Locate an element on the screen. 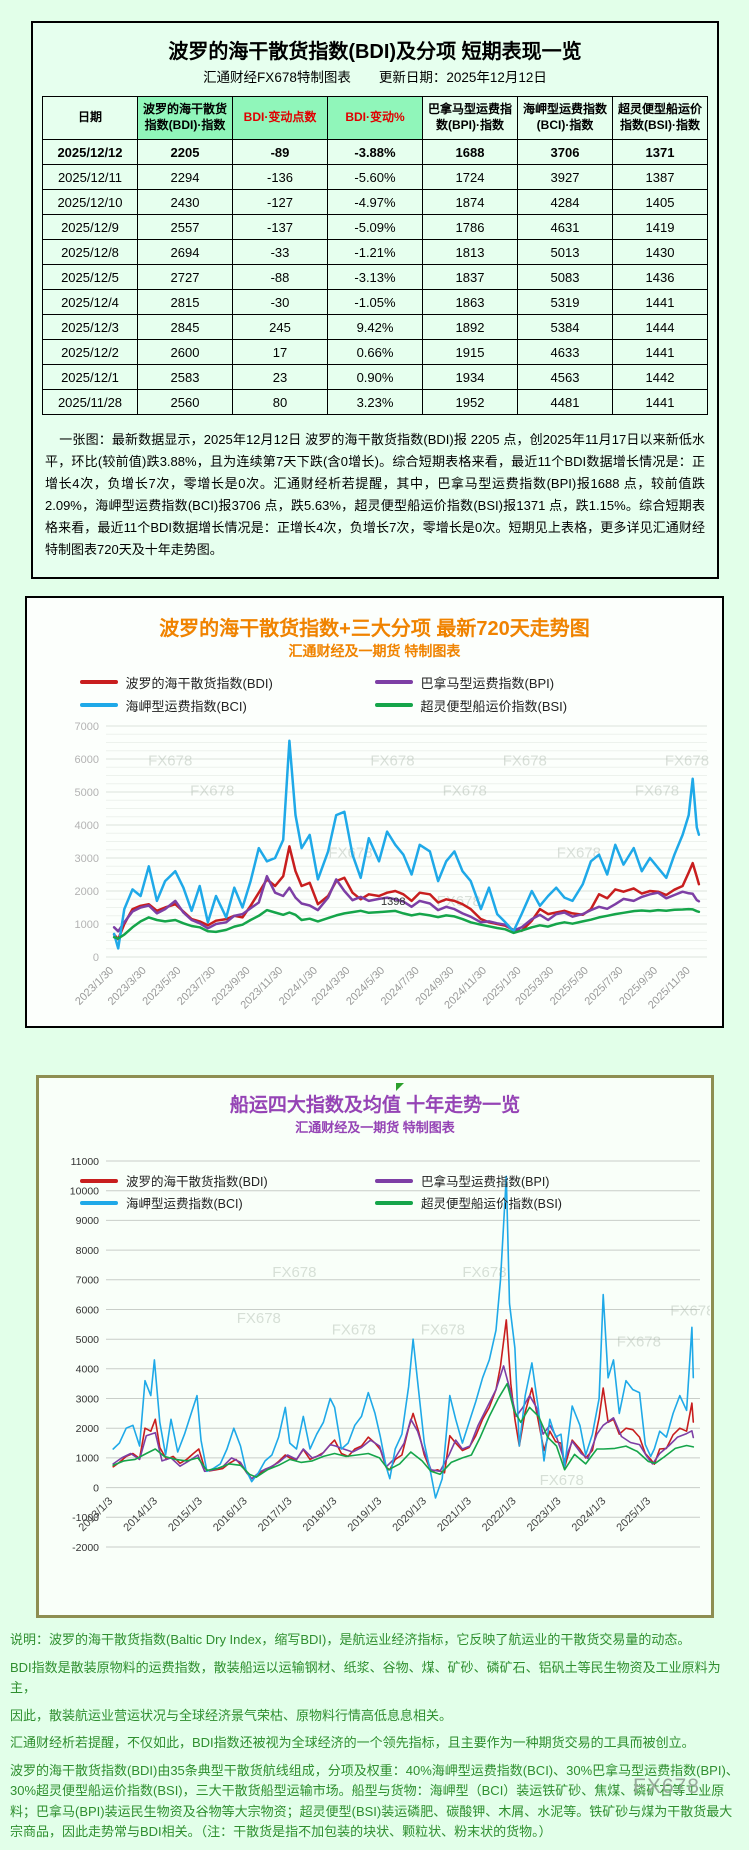 Image resolution: width=749 pixels, height=1850 pixels. table-cell: 1837 is located at coordinates (470, 277).